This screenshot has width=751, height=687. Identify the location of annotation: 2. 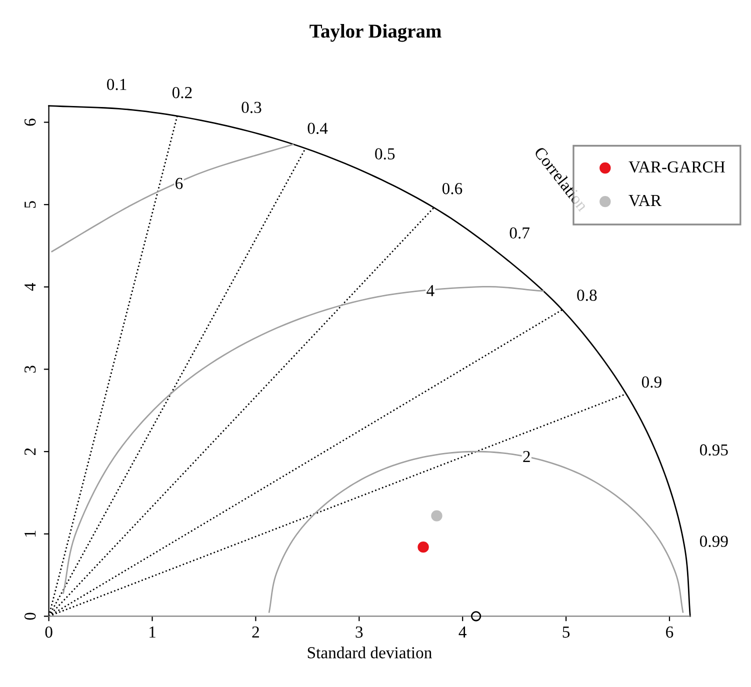
(526, 456).